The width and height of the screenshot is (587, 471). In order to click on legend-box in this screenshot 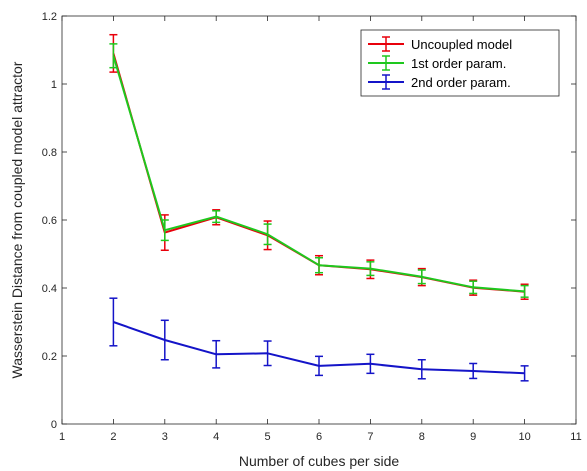, I will do `click(460, 63)`.